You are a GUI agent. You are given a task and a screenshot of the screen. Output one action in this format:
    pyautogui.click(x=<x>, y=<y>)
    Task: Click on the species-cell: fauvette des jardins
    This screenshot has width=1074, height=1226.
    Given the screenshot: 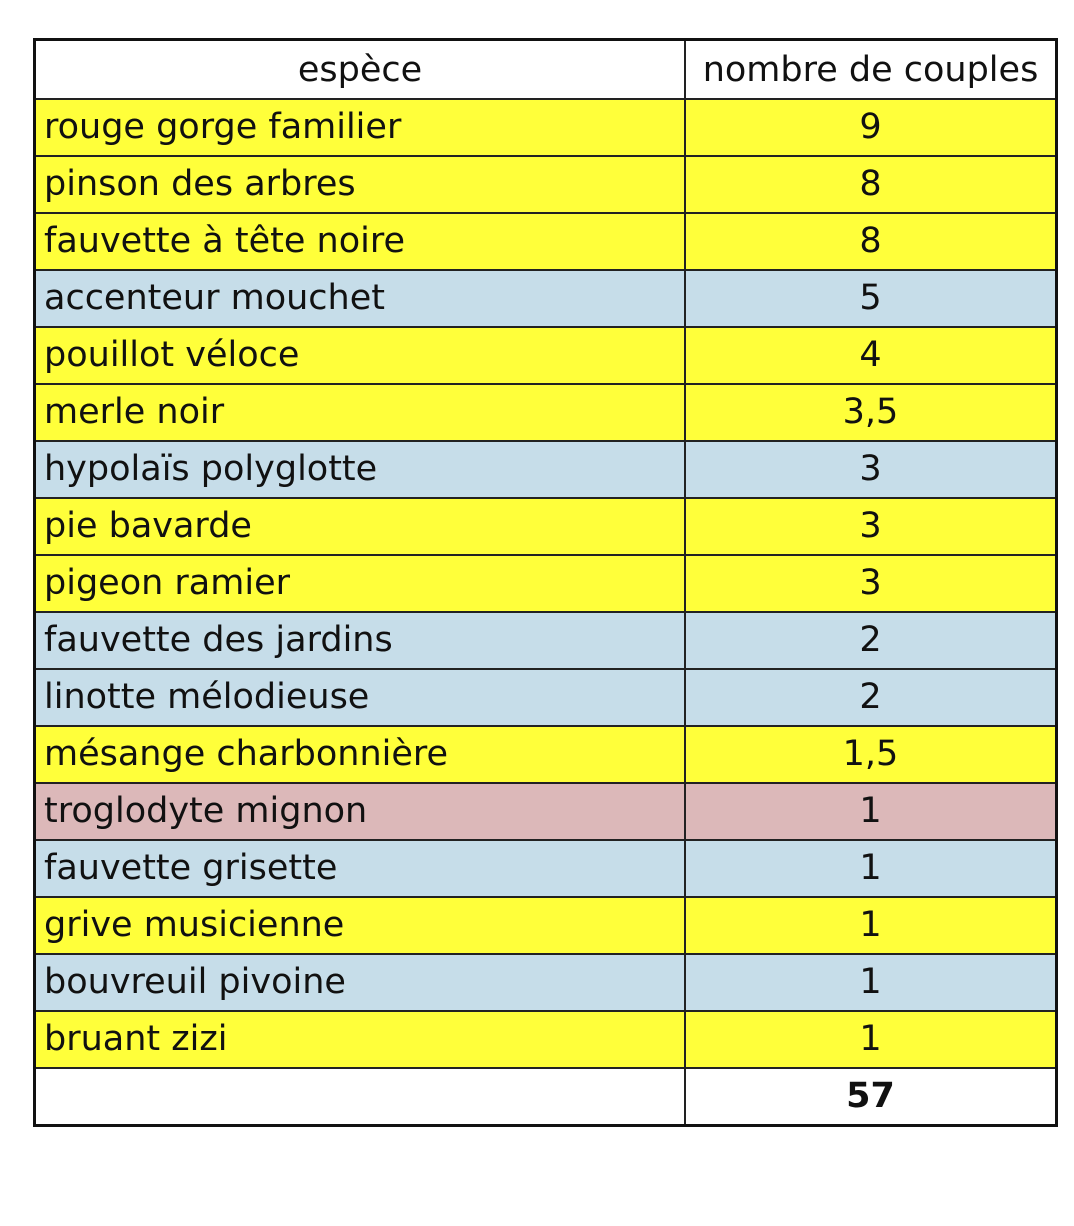 What is the action you would take?
    pyautogui.click(x=359, y=640)
    